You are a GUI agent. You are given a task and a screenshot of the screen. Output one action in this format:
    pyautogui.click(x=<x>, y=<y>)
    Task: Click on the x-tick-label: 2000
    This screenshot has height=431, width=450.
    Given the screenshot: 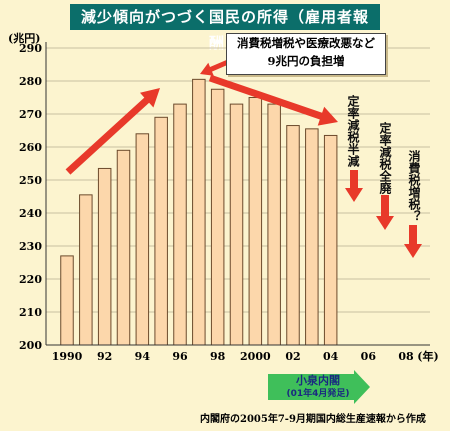 What is the action you would take?
    pyautogui.click(x=255, y=356)
    